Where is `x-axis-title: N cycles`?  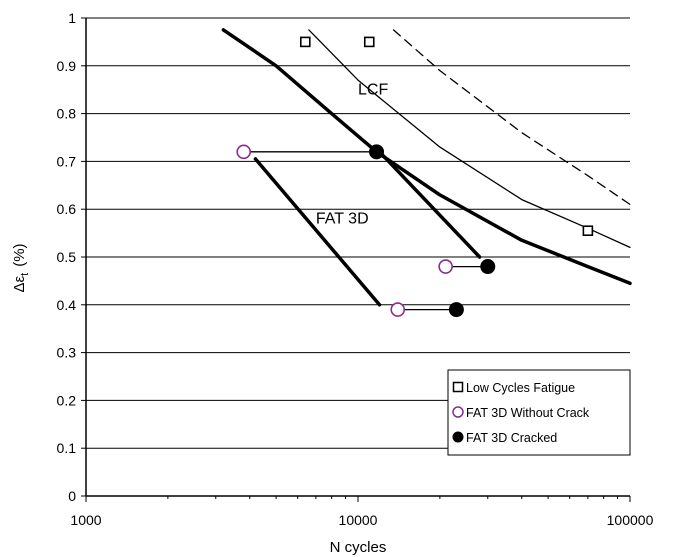
x-axis-title: N cycles is located at coordinates (358, 547).